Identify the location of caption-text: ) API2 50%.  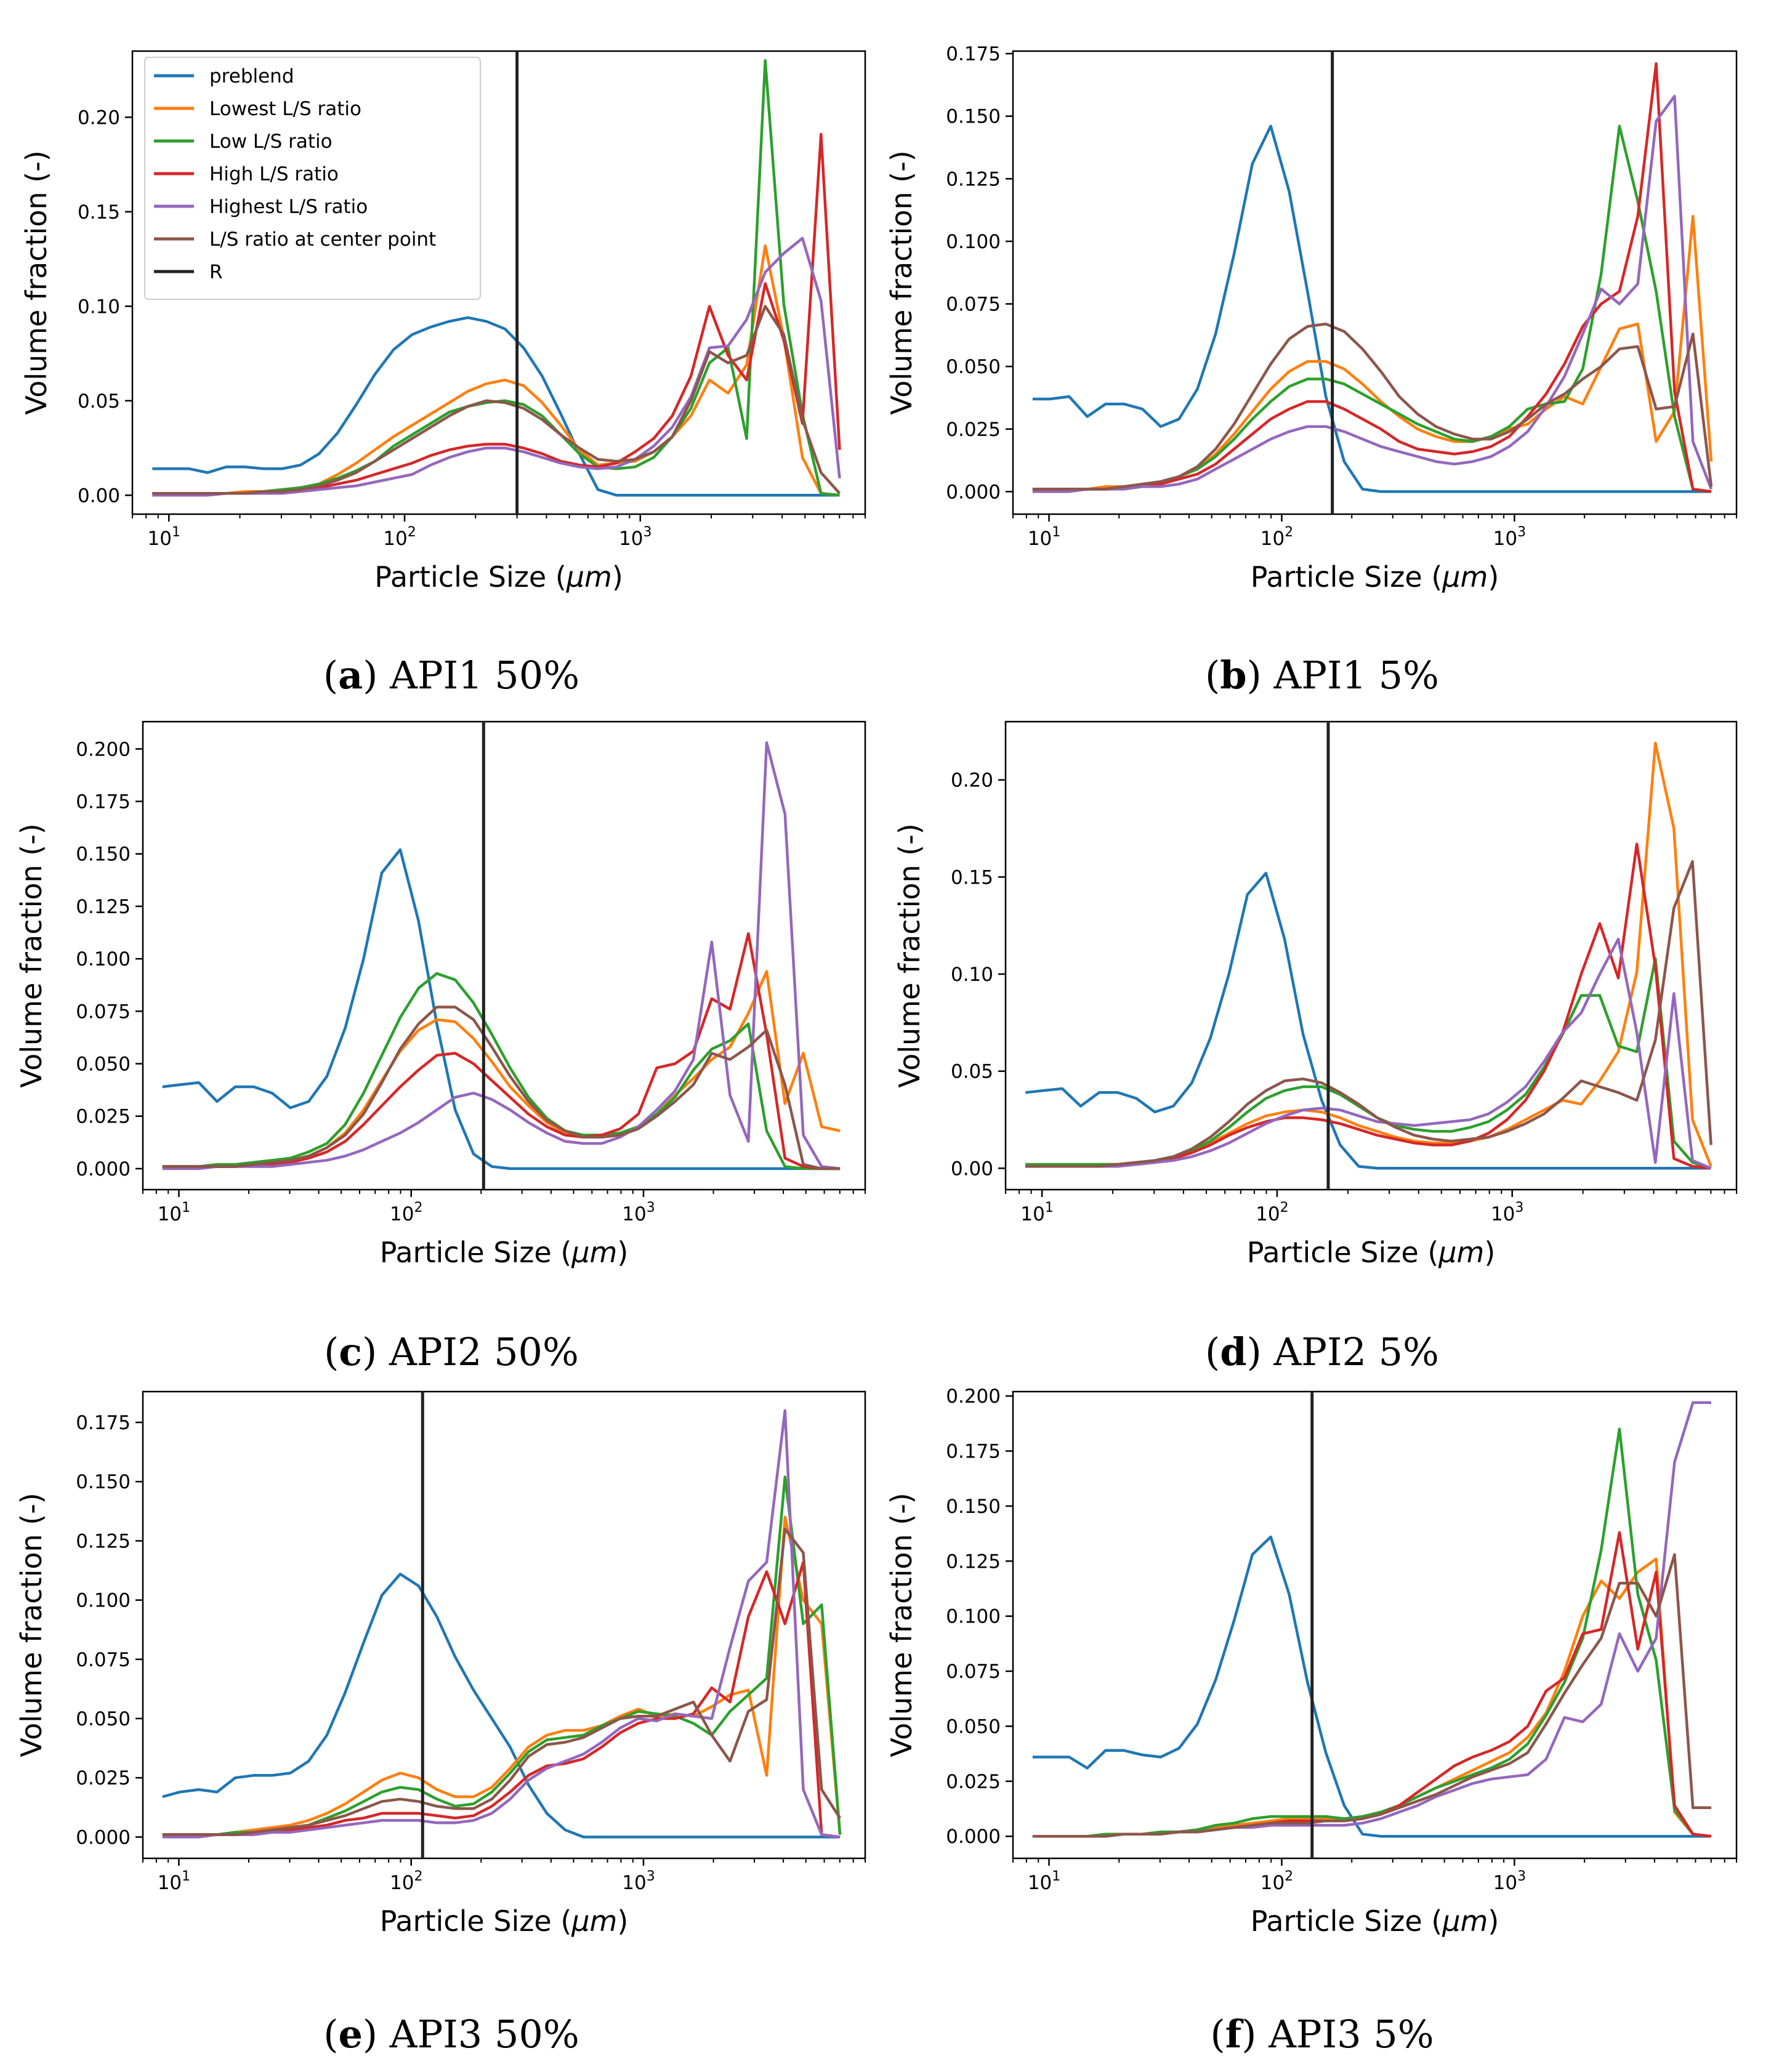
(470, 1351).